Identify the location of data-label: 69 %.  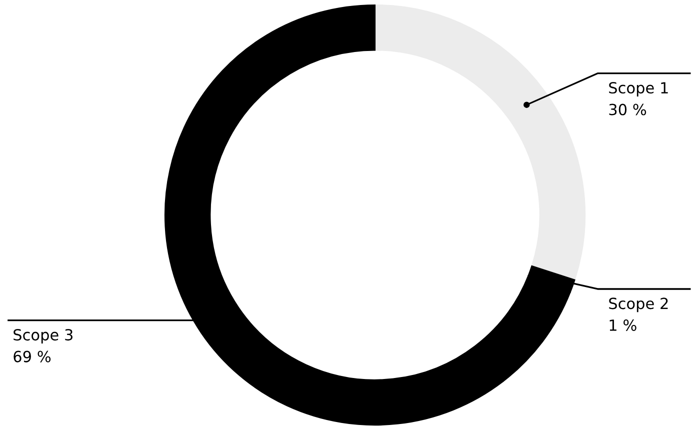
(32, 356).